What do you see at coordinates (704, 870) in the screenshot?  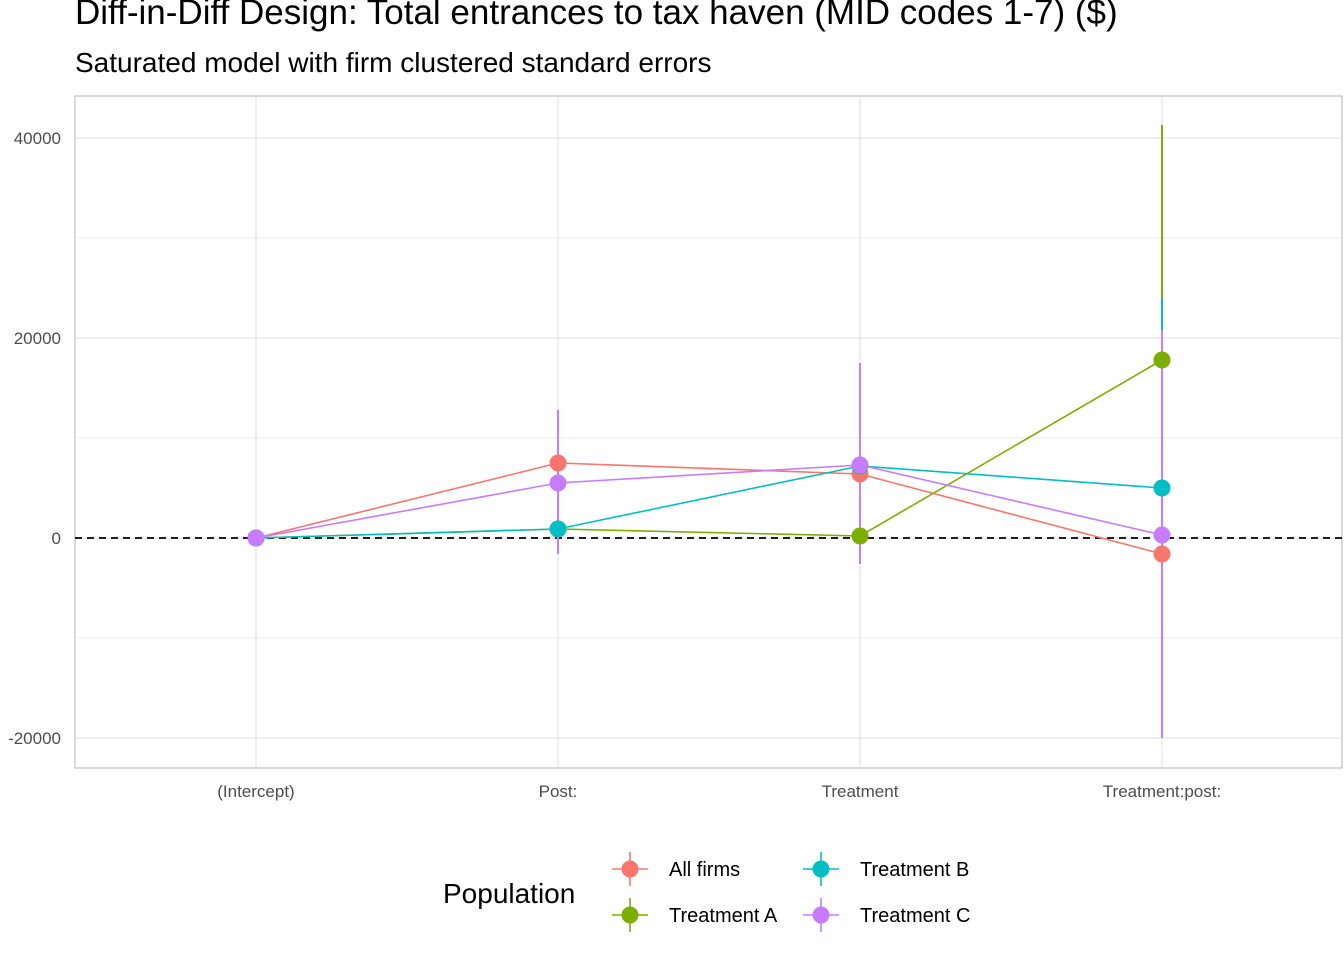 I see `legend-label: All firms` at bounding box center [704, 870].